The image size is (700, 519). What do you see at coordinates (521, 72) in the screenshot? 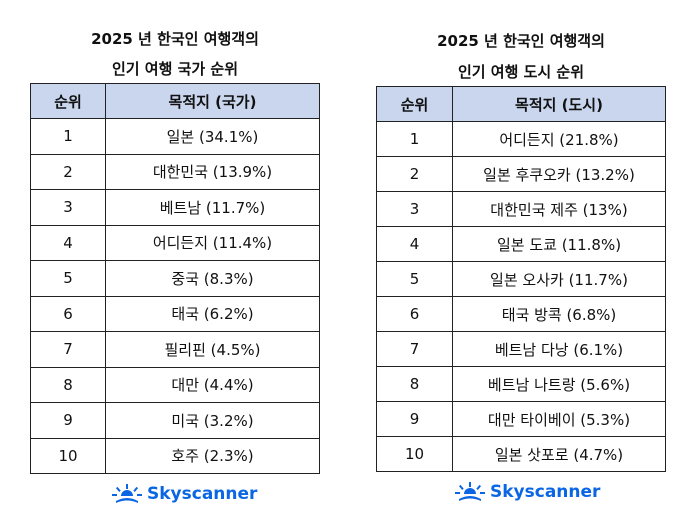
I see `title-line: 인기 여행 도시 순위` at bounding box center [521, 72].